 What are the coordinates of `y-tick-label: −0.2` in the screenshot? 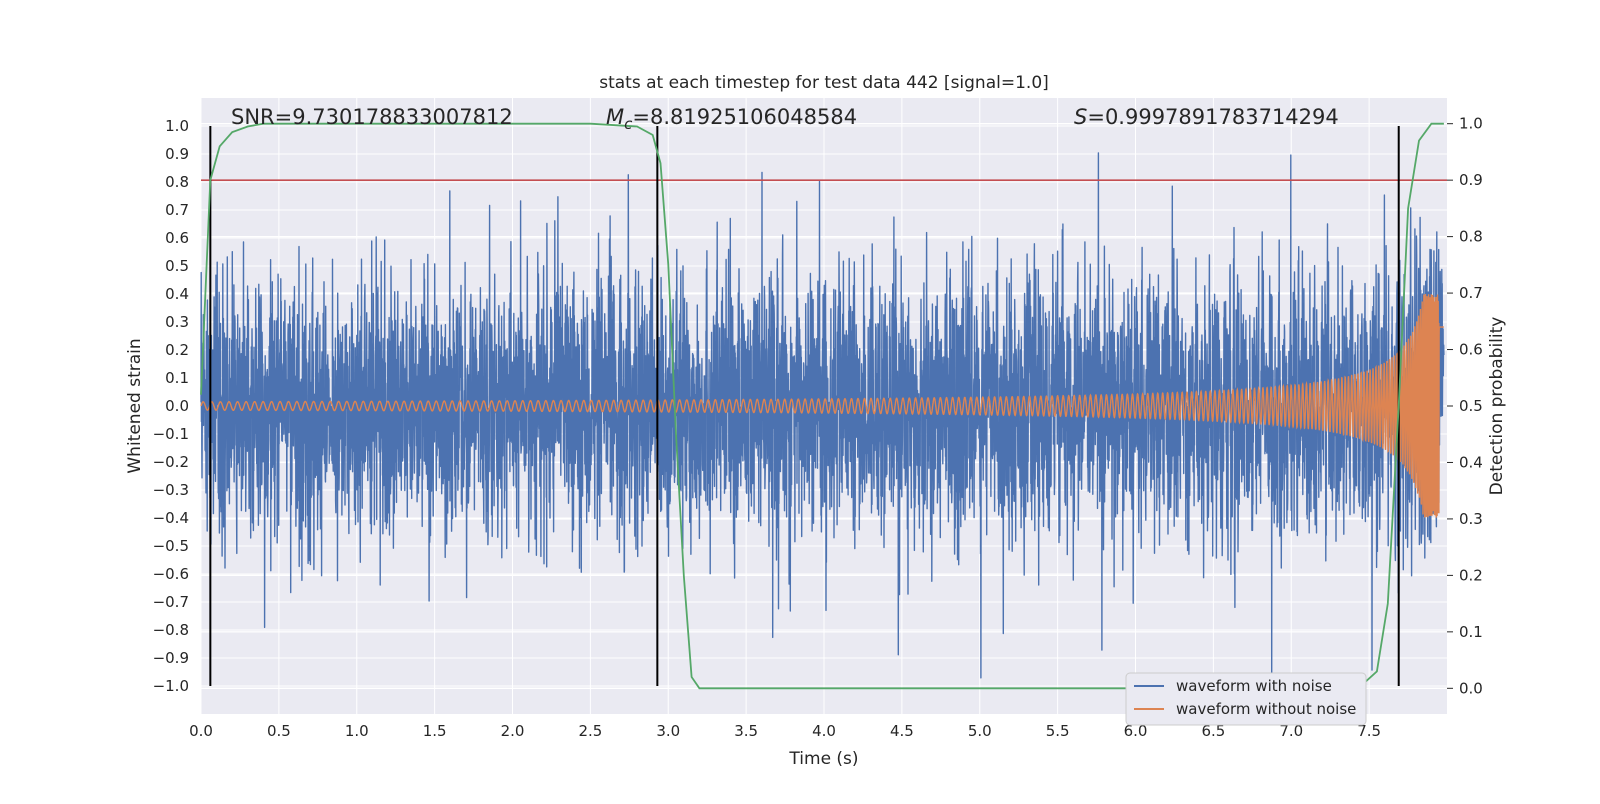 It's located at (171, 462).